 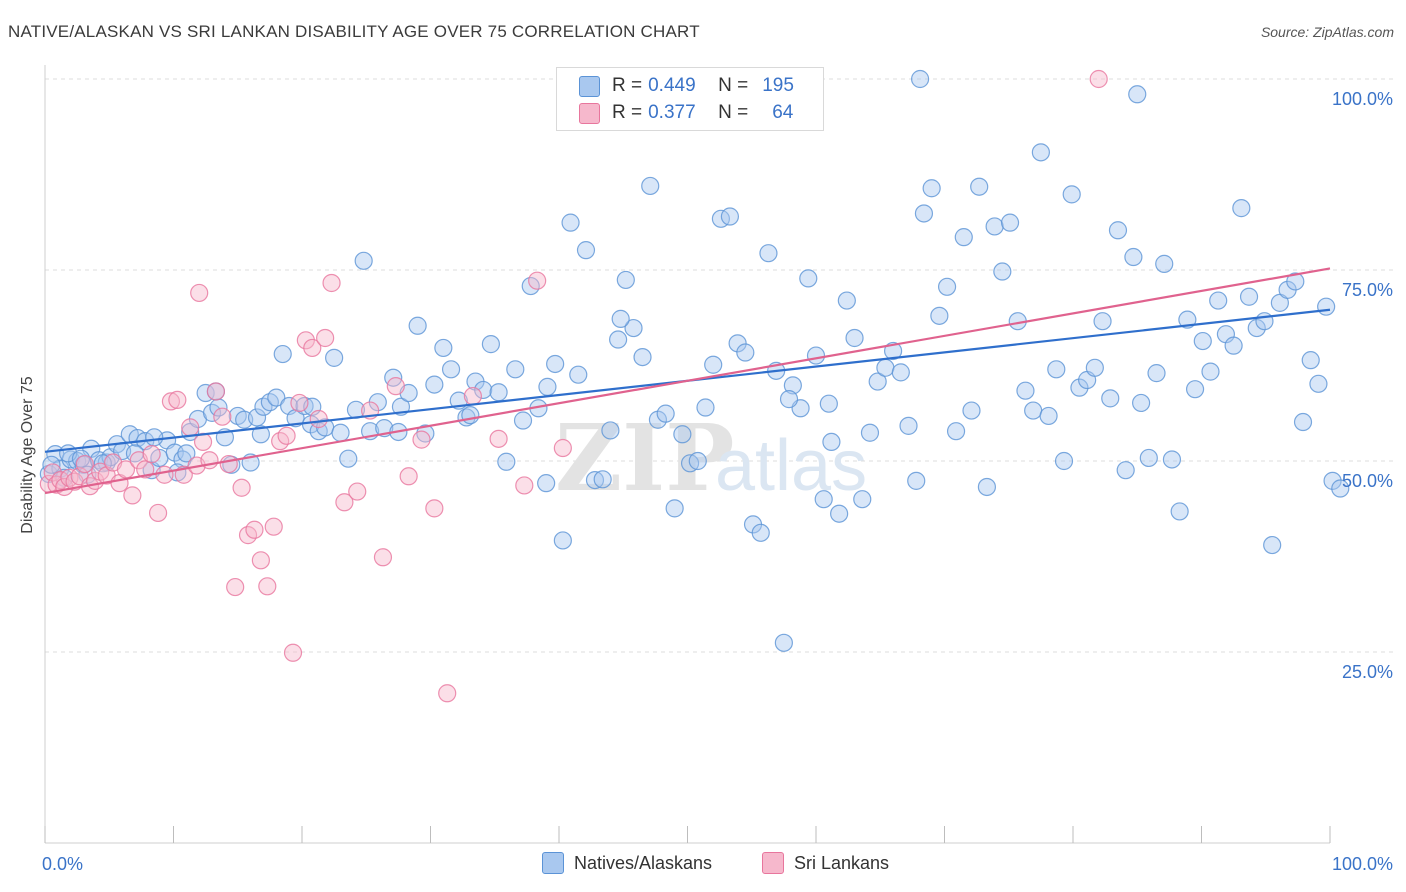 I want to click on y-tick-label: 100.0%, so click(x=1362, y=99).